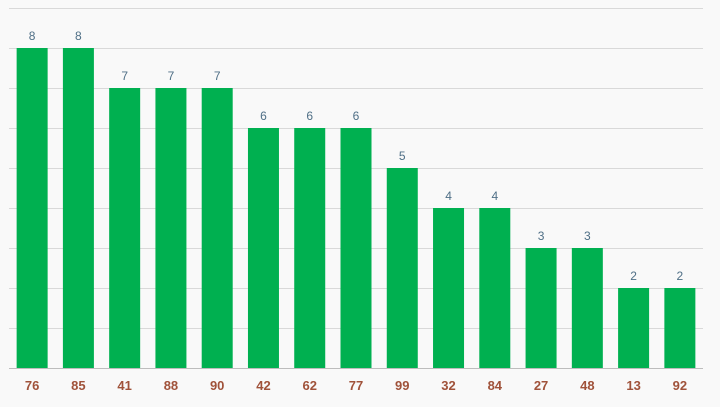 The image size is (720, 407). I want to click on category-label: 62, so click(309, 385).